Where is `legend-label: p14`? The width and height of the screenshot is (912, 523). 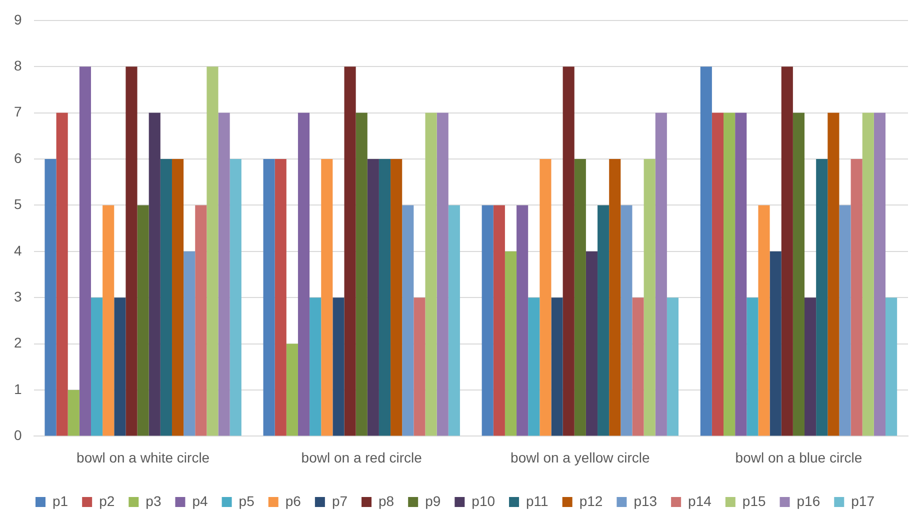
legend-label: p14 is located at coordinates (700, 500).